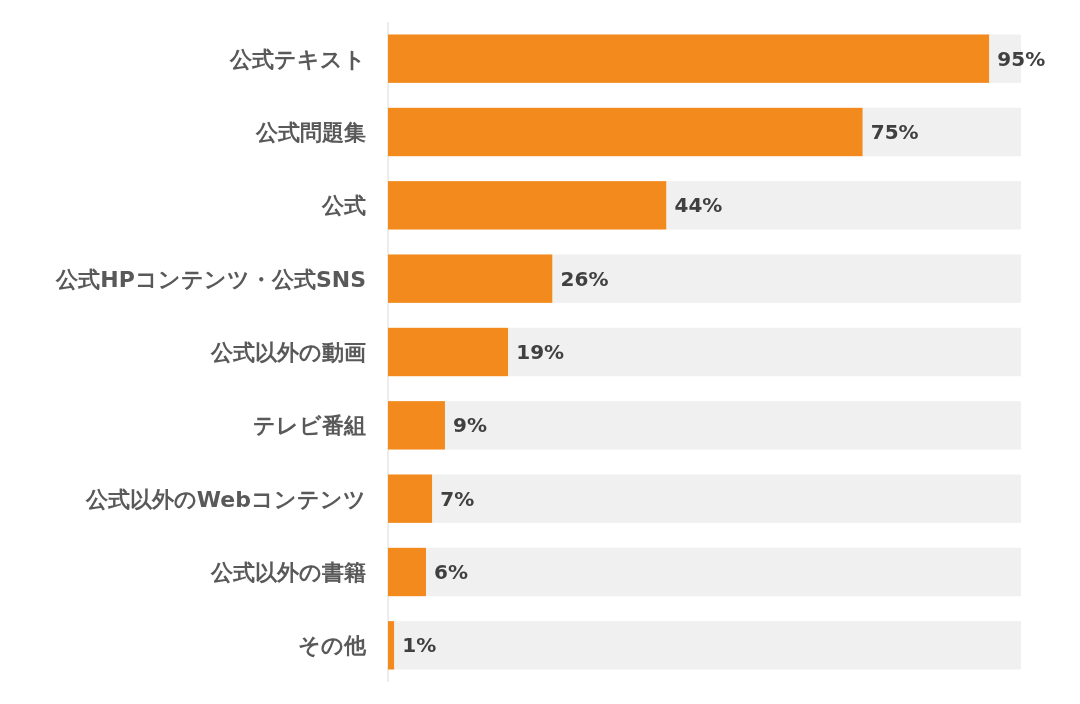 Image resolution: width=1080 pixels, height=704 pixels. Describe the element at coordinates (288, 572) in the screenshot. I see `y-tick-label: 公式以外の書籍` at that location.